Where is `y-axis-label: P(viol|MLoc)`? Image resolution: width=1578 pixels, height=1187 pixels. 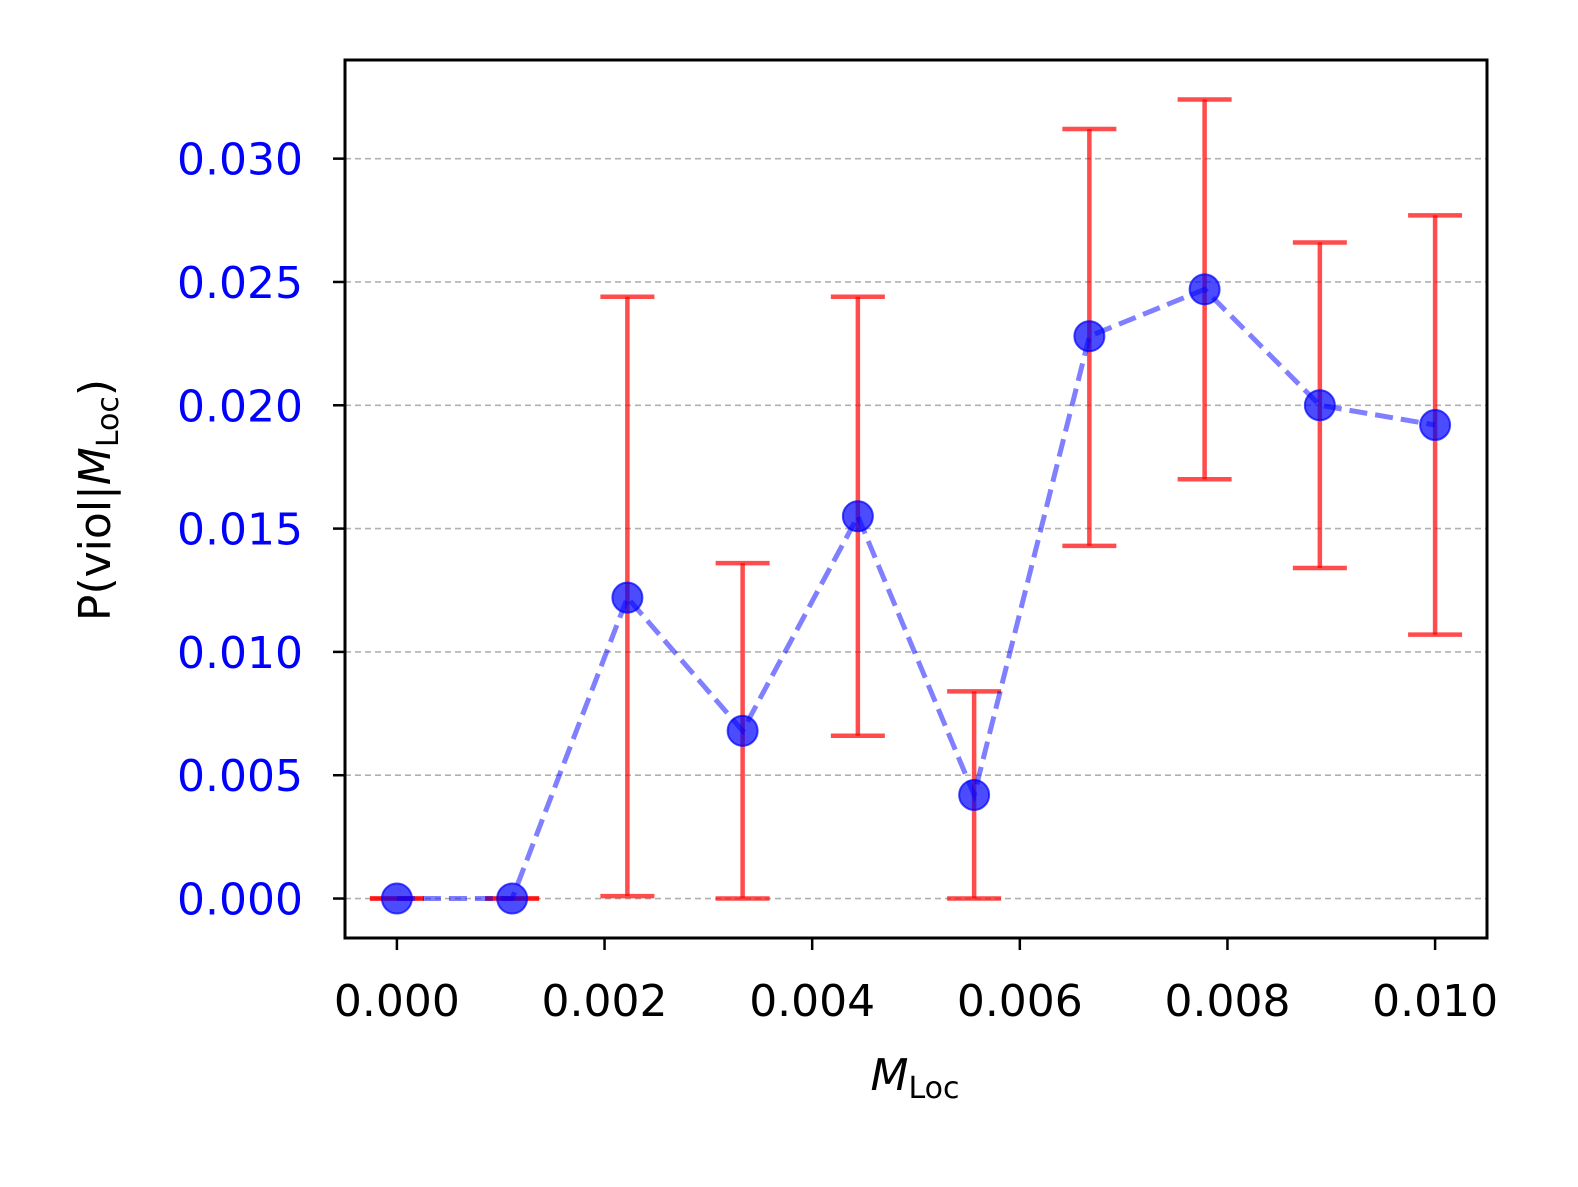
y-axis-label: P(viol|MLoc) is located at coordinates (98, 500).